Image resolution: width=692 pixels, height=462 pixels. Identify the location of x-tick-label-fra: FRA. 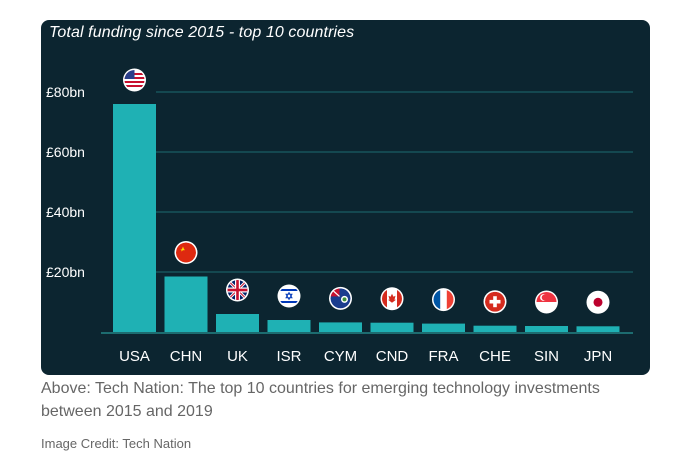
(444, 356).